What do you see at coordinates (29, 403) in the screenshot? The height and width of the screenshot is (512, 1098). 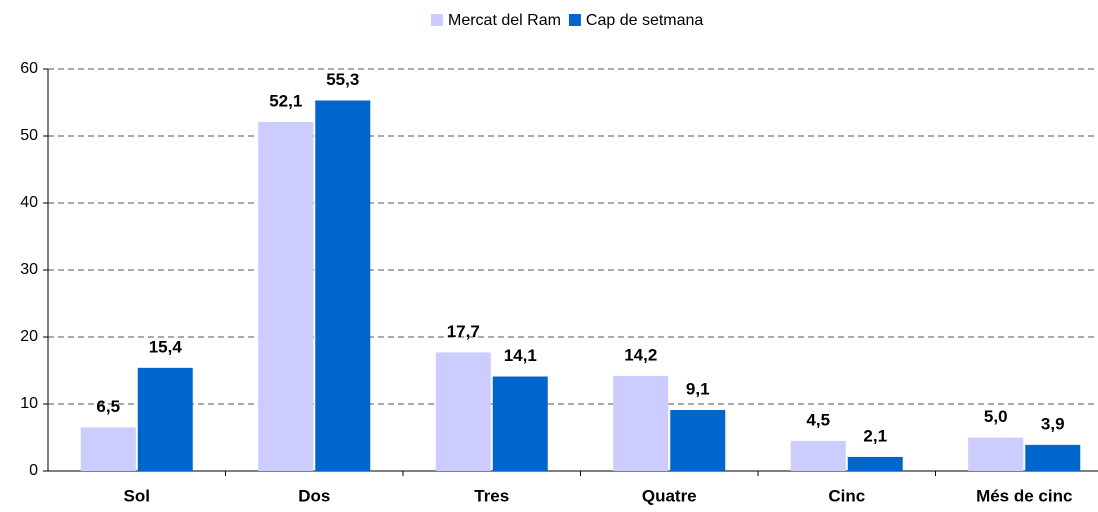 I see `y-tick-label: 10` at bounding box center [29, 403].